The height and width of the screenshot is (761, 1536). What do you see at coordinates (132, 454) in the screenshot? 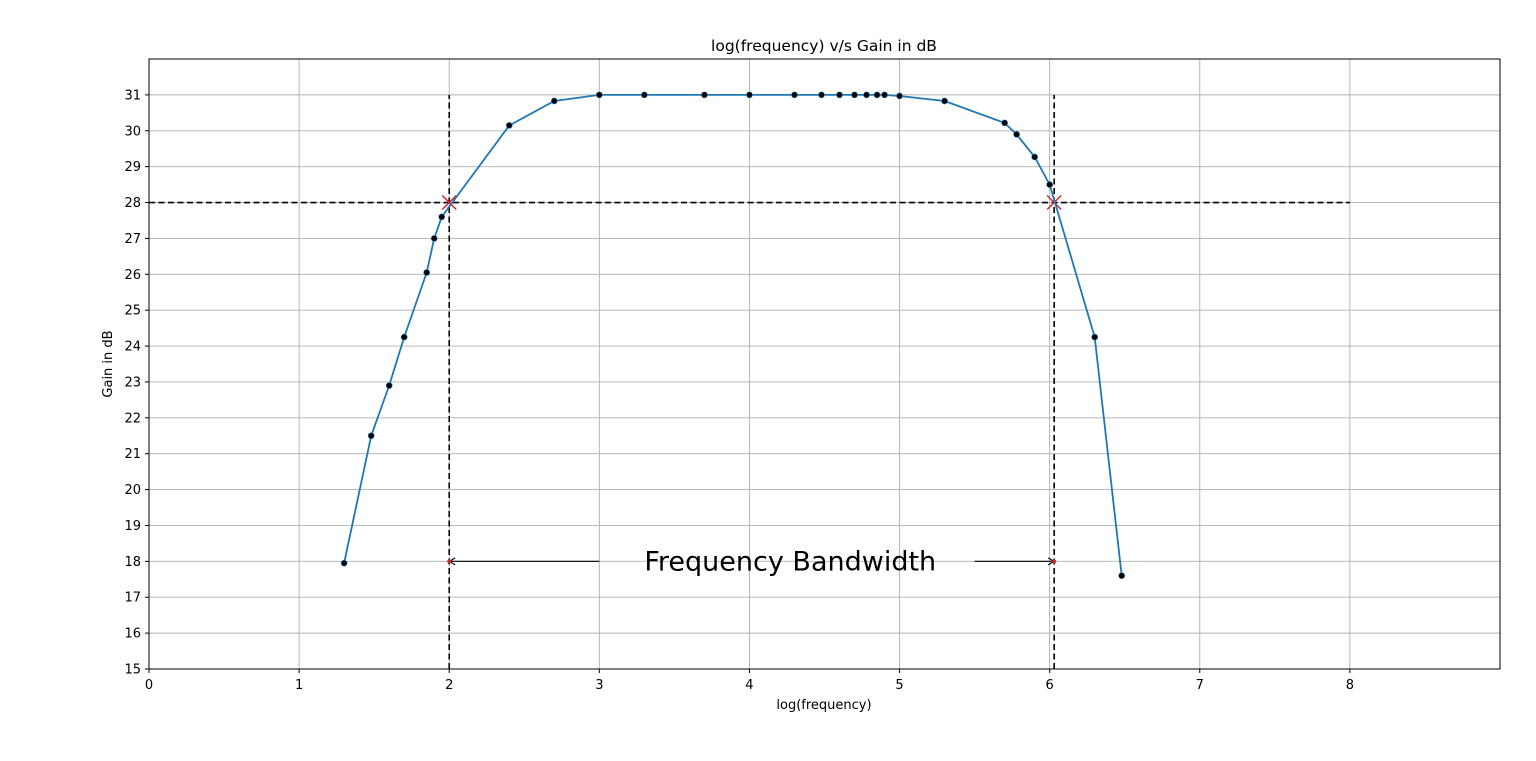
I see `y-tick-label: 21` at bounding box center [132, 454].